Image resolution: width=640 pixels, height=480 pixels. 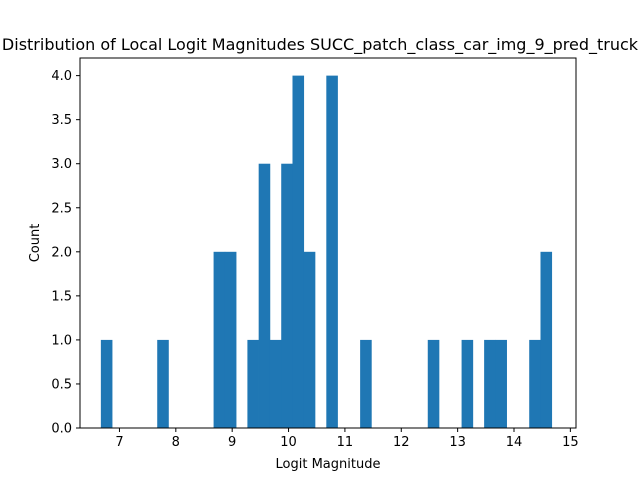 What do you see at coordinates (61, 384) in the screenshot?
I see `y-tick-label: 0.5` at bounding box center [61, 384].